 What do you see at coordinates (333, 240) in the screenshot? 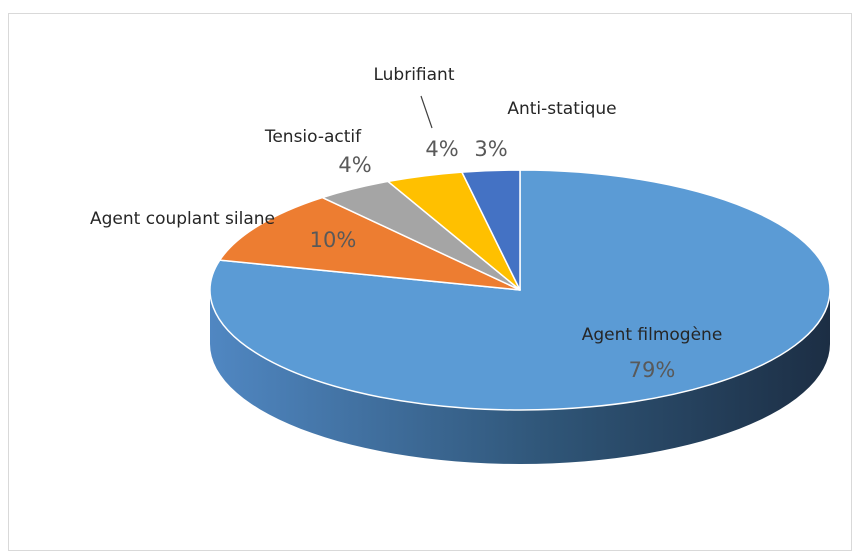
I see `data-label-value: 10%` at bounding box center [333, 240].